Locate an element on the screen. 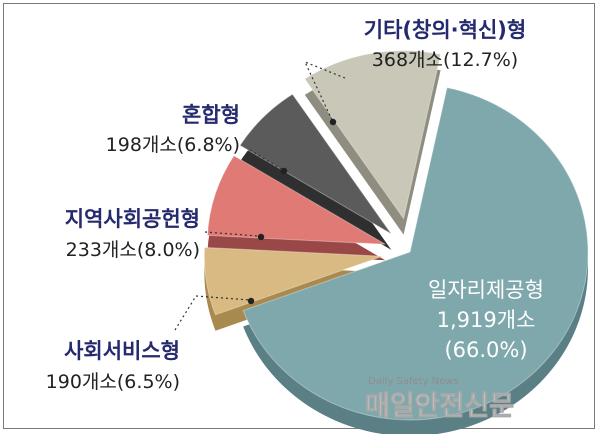 The width and height of the screenshot is (600, 434). label-category-iljari: 일자리제공형 is located at coordinates (486, 290).